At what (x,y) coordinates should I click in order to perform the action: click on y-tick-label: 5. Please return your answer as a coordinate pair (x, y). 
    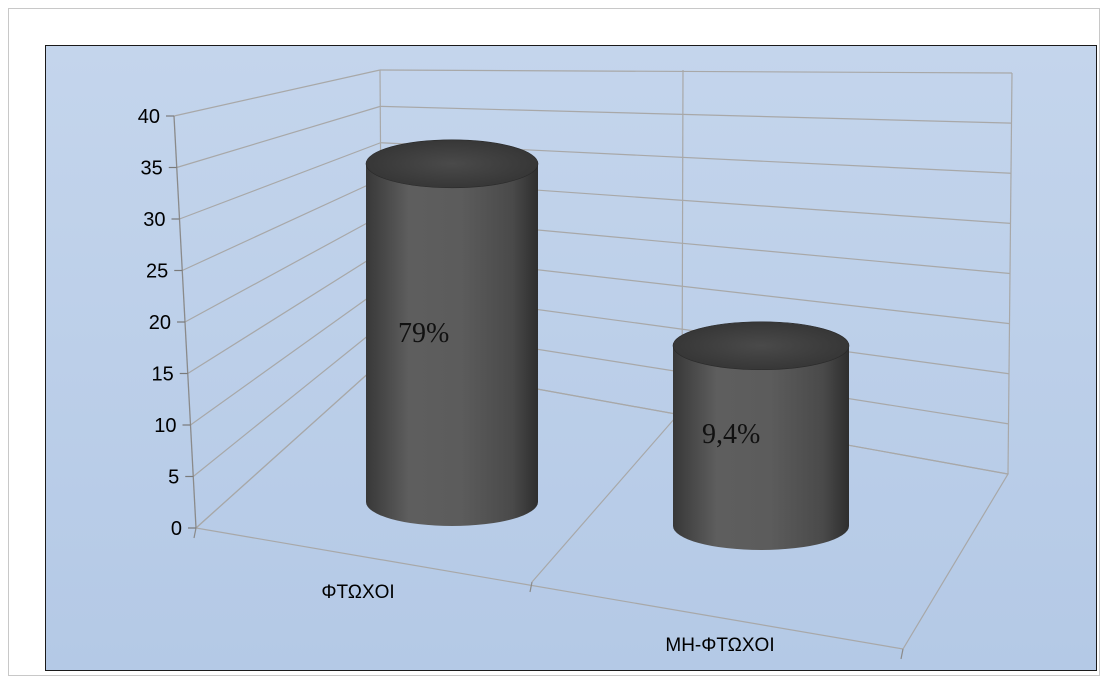
    Looking at the image, I should click on (173, 478).